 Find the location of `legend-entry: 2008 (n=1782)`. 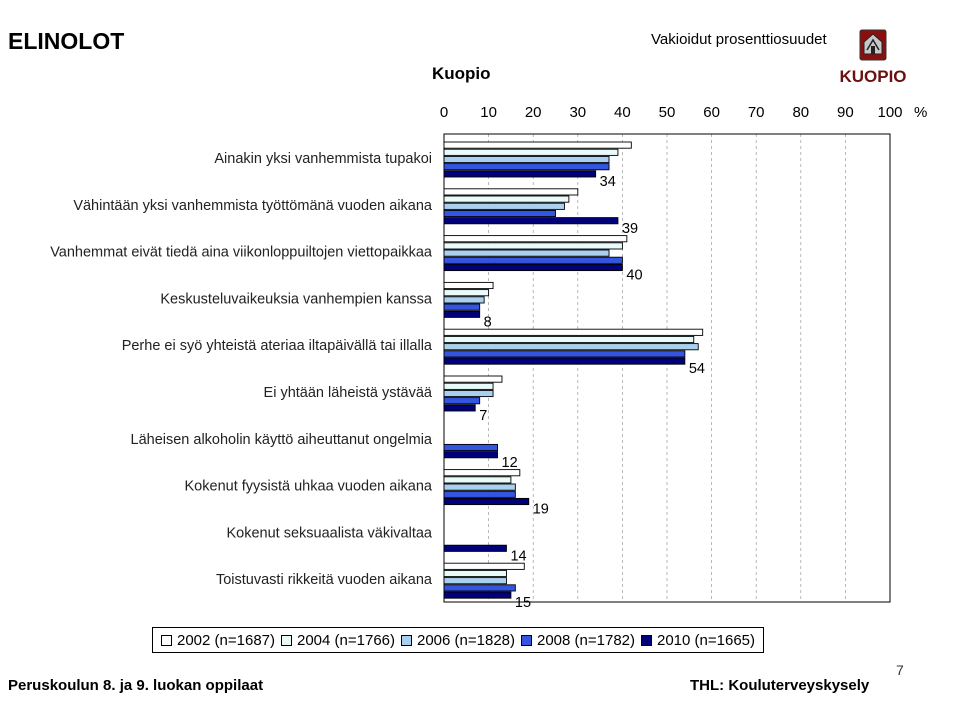

legend-entry: 2008 (n=1782) is located at coordinates (578, 640).